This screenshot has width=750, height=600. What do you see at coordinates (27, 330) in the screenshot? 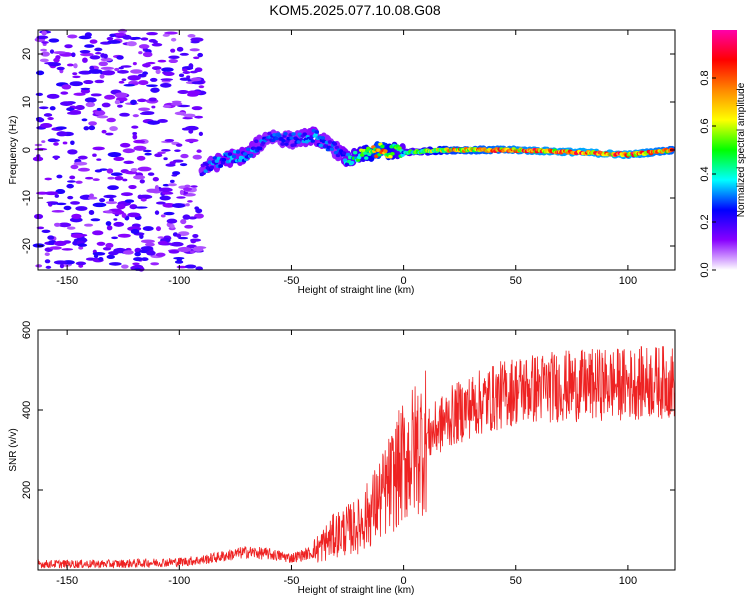
I see `y-tick-label: 600` at bounding box center [27, 330].